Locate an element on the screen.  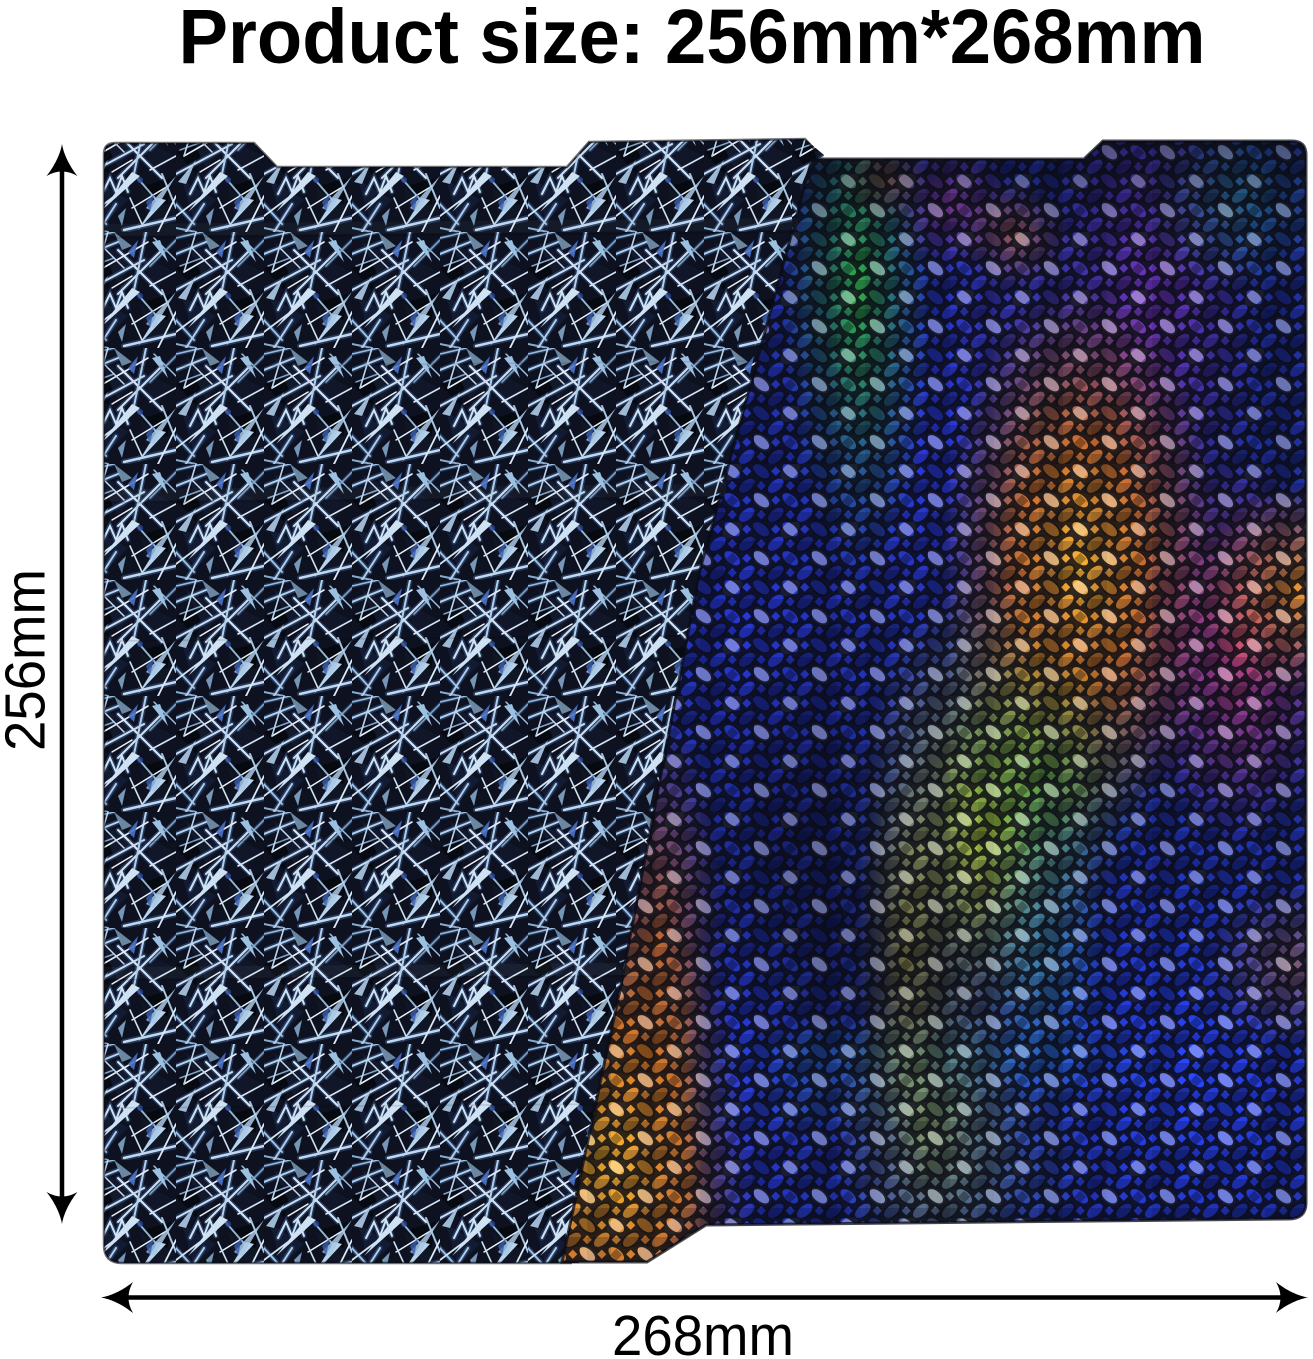
svg-text: 256mm is located at coordinates (29, 660).